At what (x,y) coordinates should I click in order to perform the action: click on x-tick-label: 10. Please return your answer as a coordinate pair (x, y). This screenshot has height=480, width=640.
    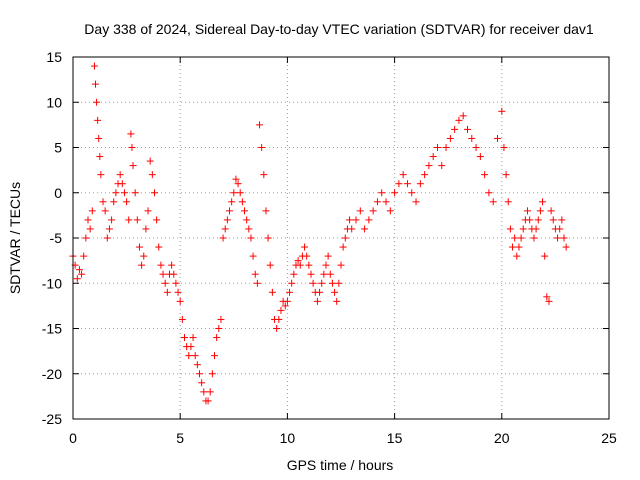
    Looking at the image, I should click on (288, 438).